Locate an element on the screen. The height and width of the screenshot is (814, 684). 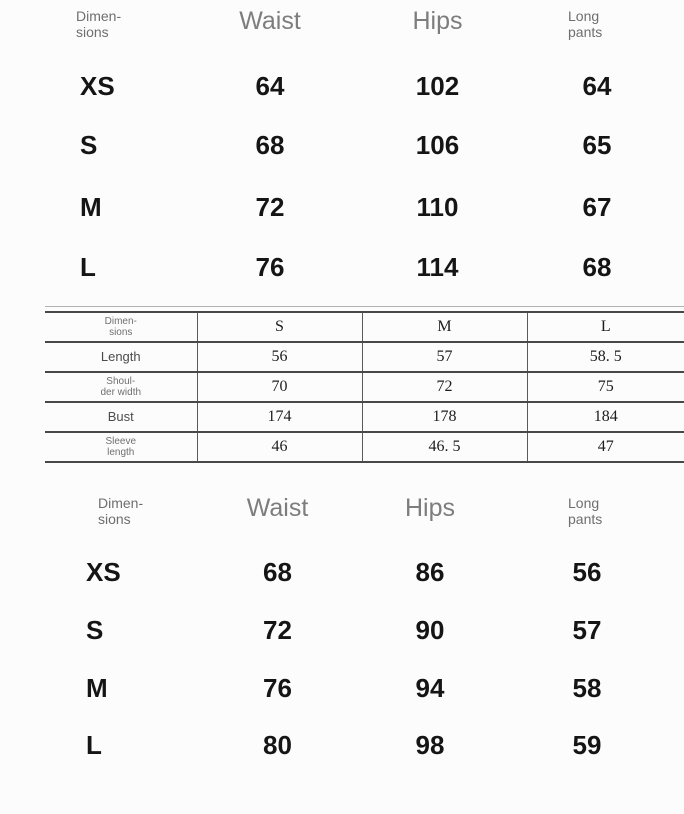
row-label-line: Shoul- is located at coordinates (121, 381).